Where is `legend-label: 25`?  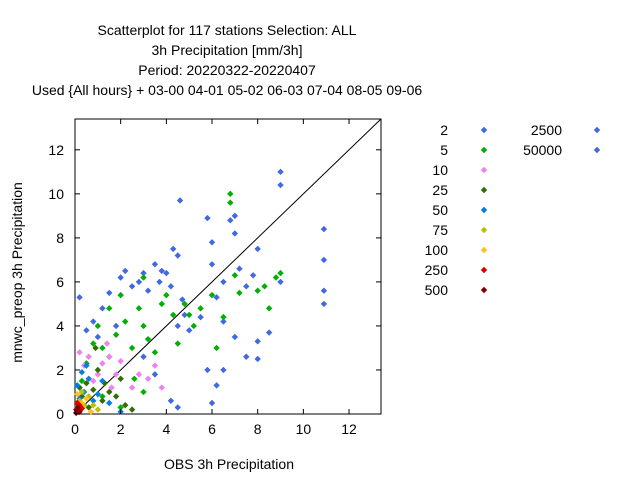 legend-label: 25 is located at coordinates (440, 190).